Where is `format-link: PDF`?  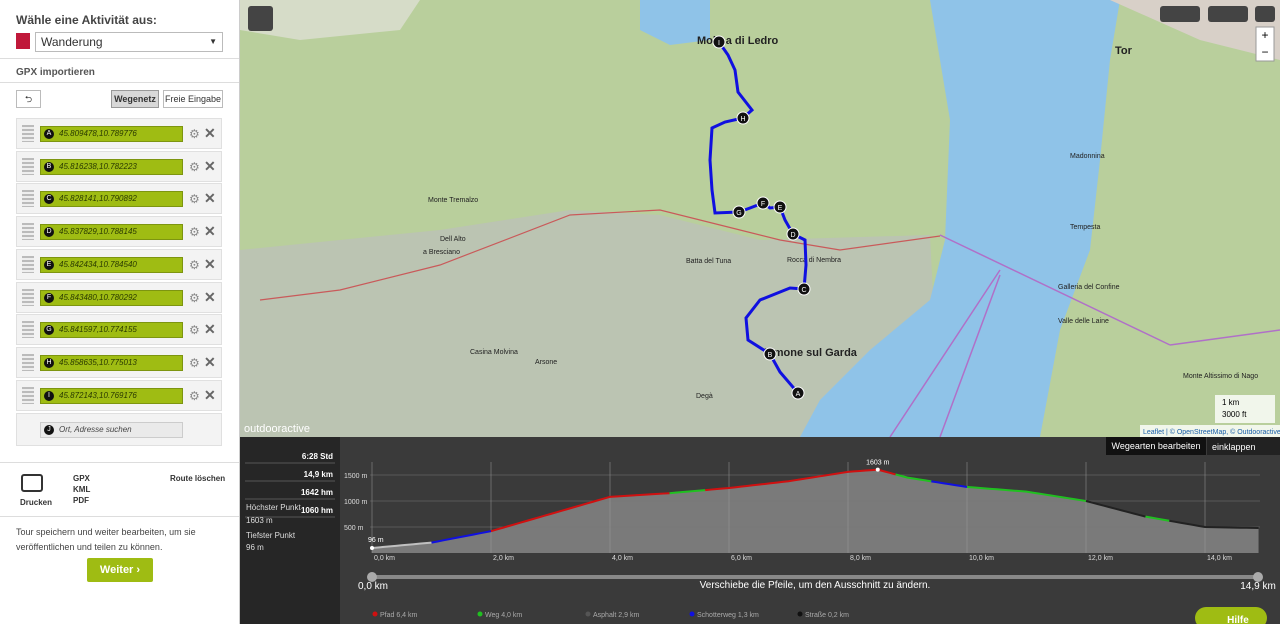
format-link: PDF is located at coordinates (81, 500).